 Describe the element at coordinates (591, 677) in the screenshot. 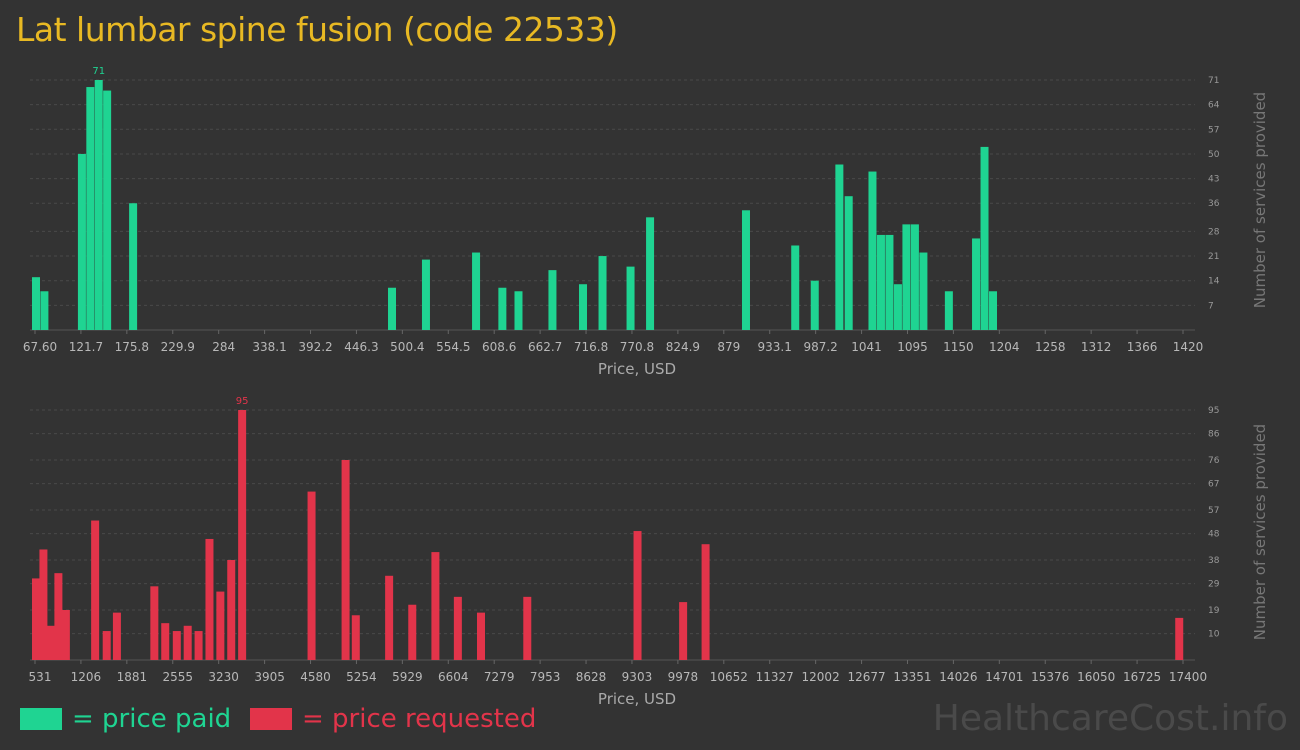

I see `x-tick-label: 8628` at that location.